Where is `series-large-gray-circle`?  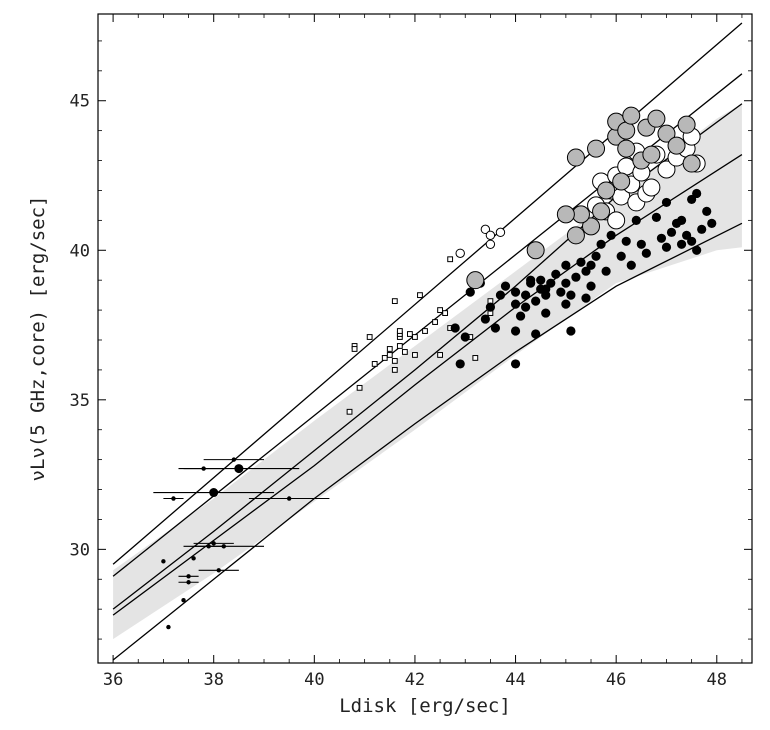 series-large-gray-circle is located at coordinates (583, 198).